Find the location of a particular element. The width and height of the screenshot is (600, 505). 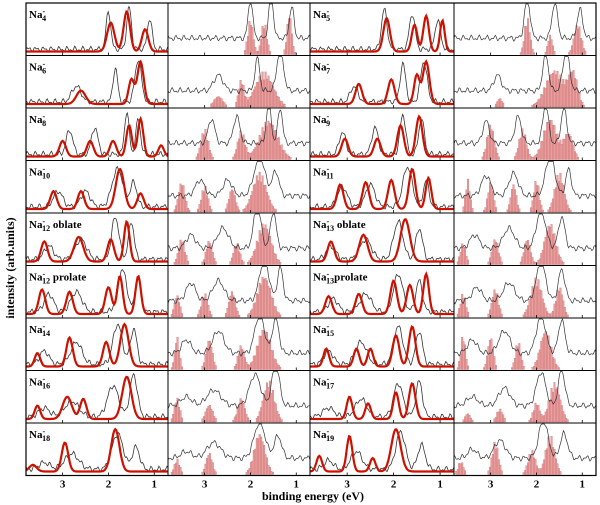

cluster-label-na7: Na-7 is located at coordinates (321, 68).